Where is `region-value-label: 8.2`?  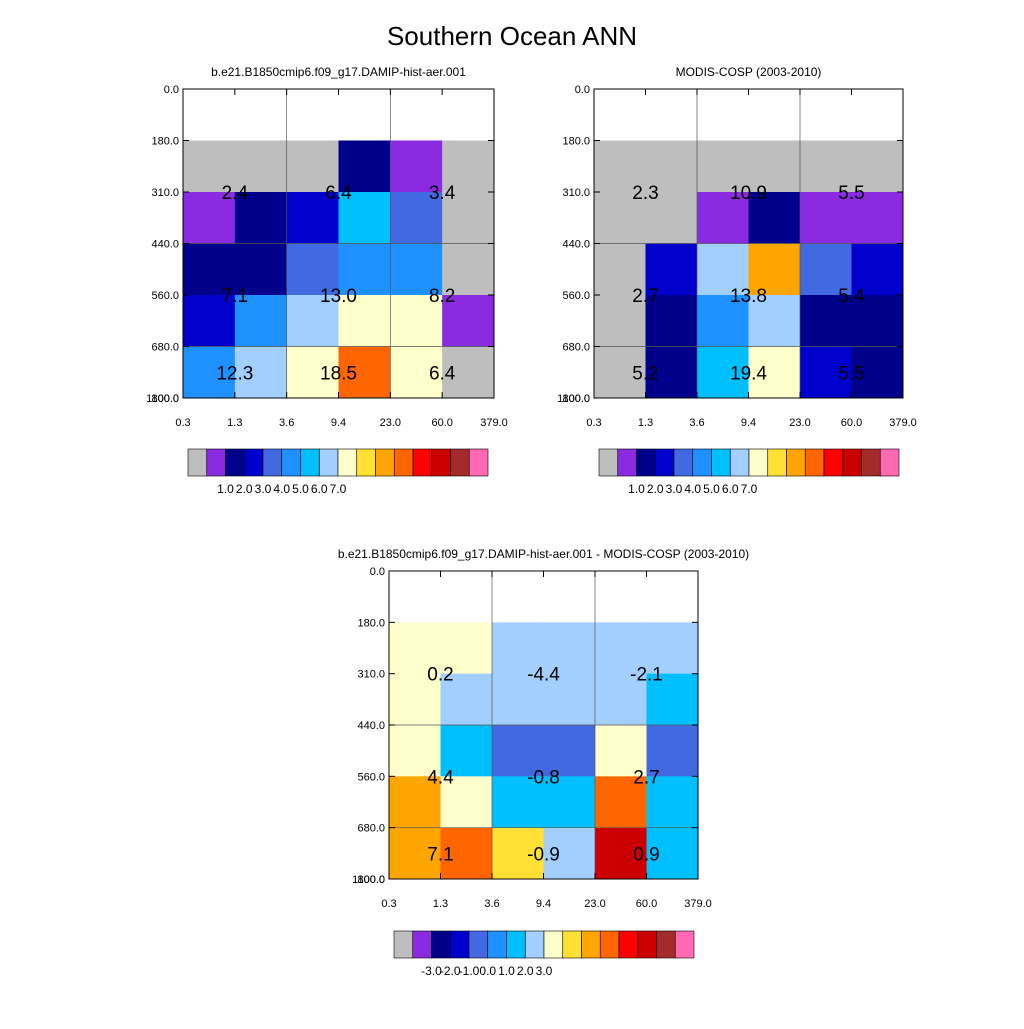
region-value-label: 8.2 is located at coordinates (442, 296).